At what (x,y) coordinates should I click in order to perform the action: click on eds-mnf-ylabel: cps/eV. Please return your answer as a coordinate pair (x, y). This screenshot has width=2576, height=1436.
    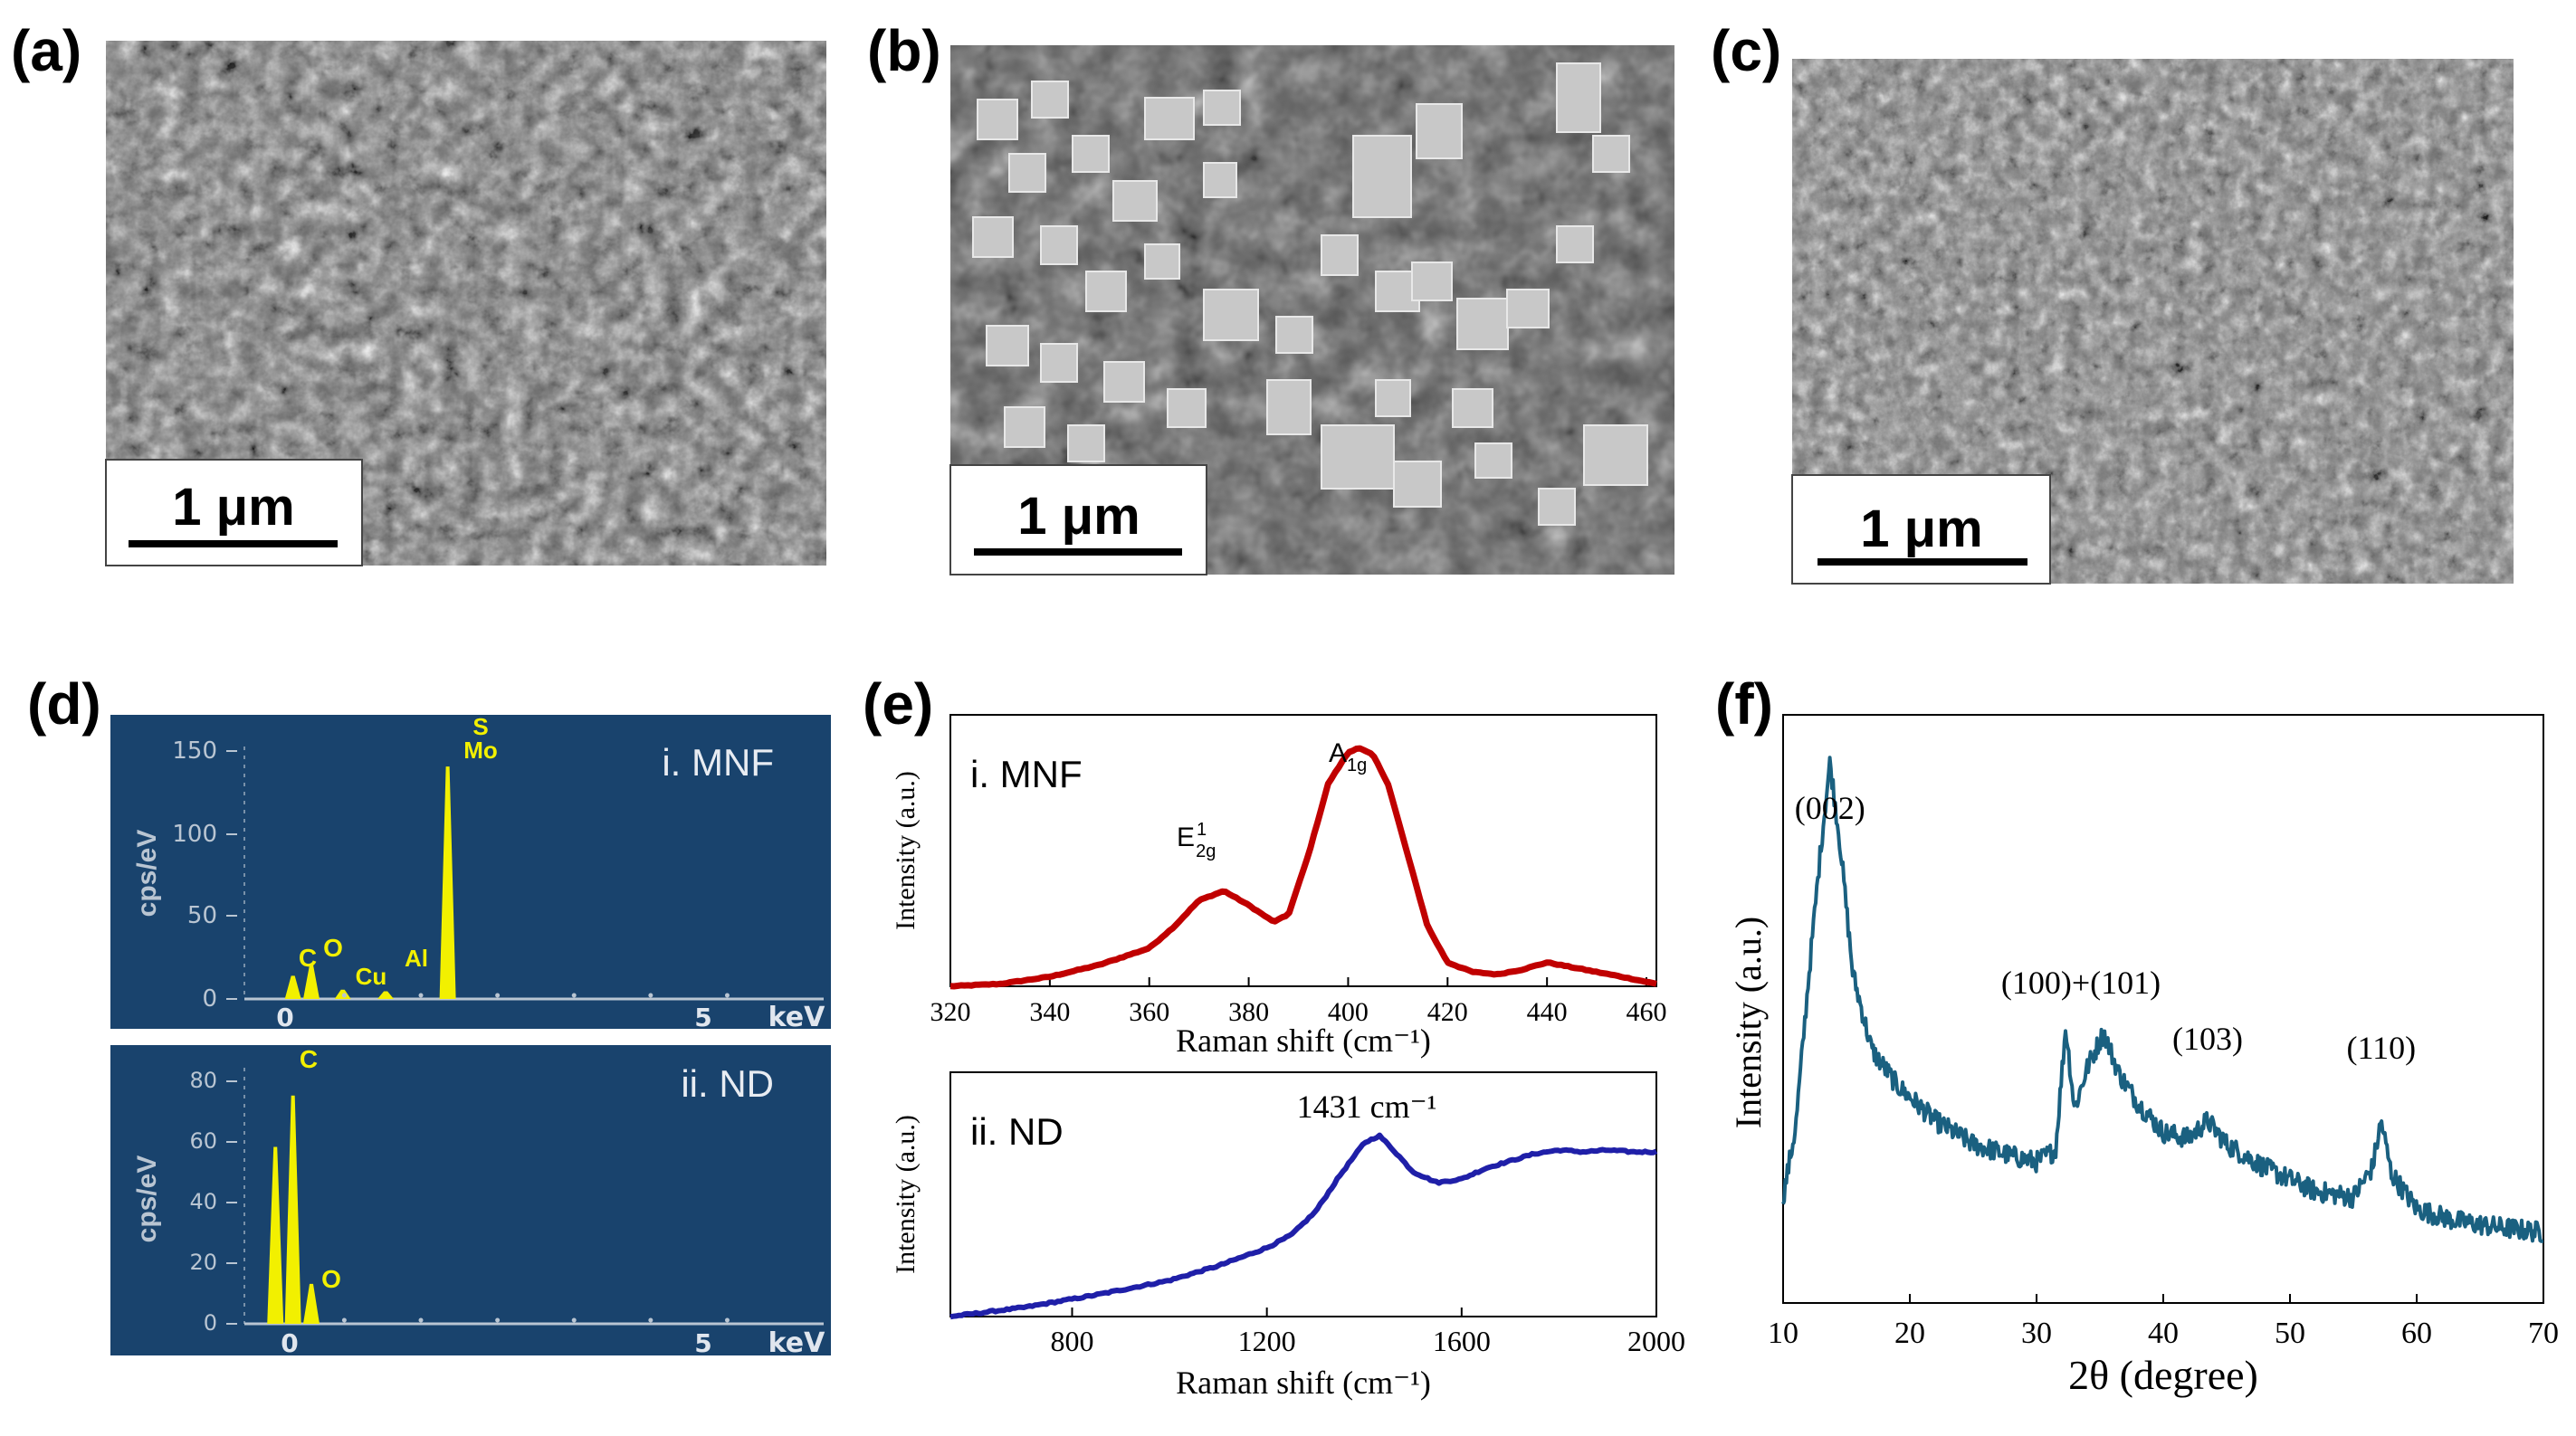
    Looking at the image, I should click on (147, 874).